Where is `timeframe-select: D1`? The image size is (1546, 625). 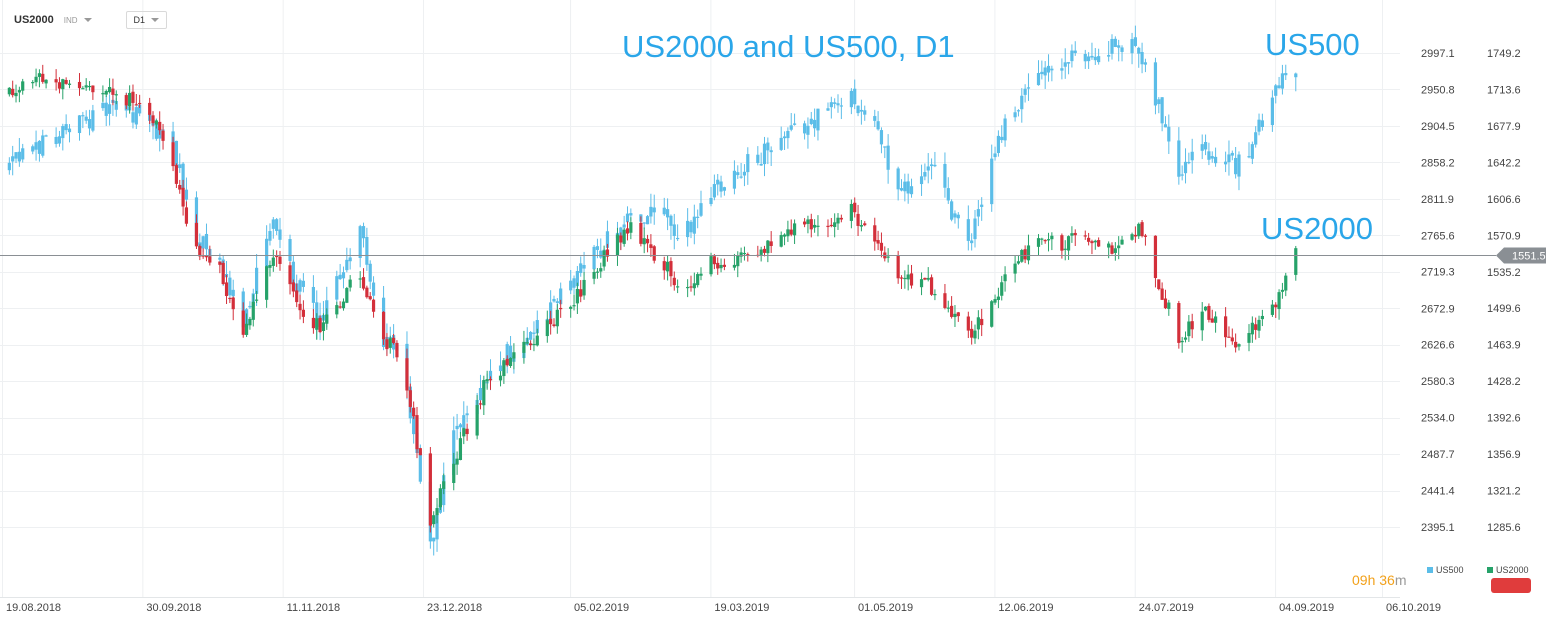
timeframe-select: D1 is located at coordinates (146, 20).